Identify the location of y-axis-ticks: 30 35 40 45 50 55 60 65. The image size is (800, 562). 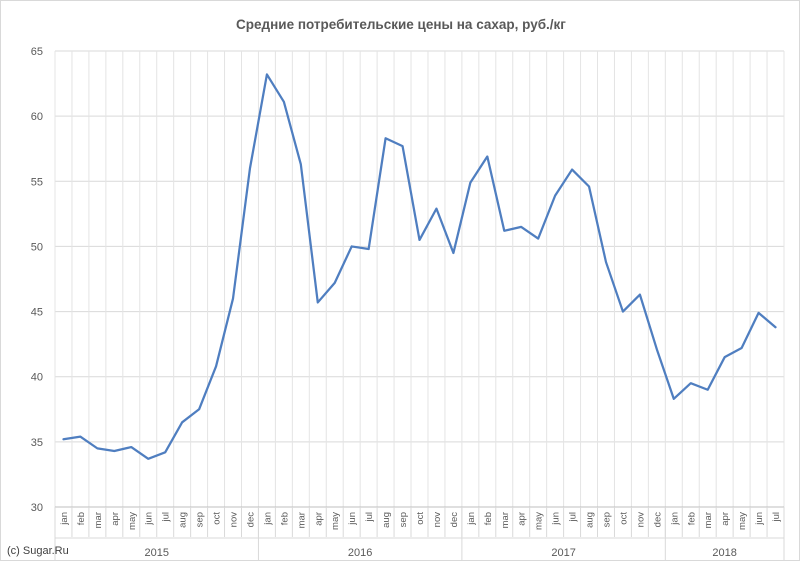
(37, 280).